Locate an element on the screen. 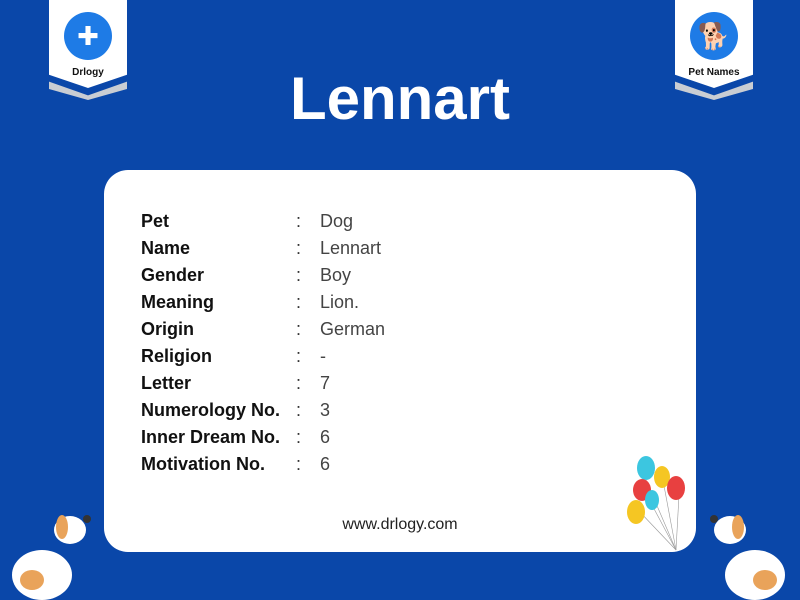  detail-value: 3 is located at coordinates (325, 410).